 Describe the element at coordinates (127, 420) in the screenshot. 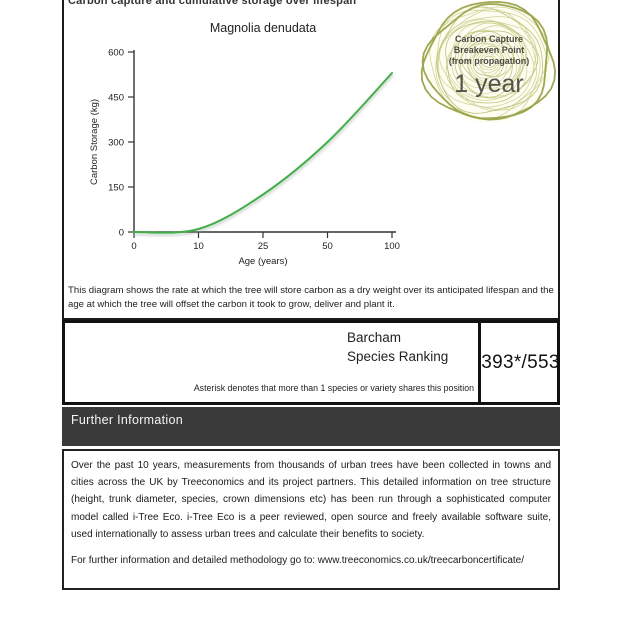

I see `further-information-header: Further Information` at that location.